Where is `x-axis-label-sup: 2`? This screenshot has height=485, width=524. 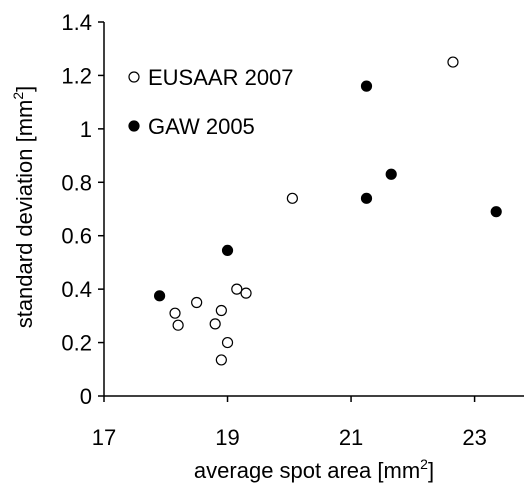 x-axis-label-sup: 2 is located at coordinates (424, 464).